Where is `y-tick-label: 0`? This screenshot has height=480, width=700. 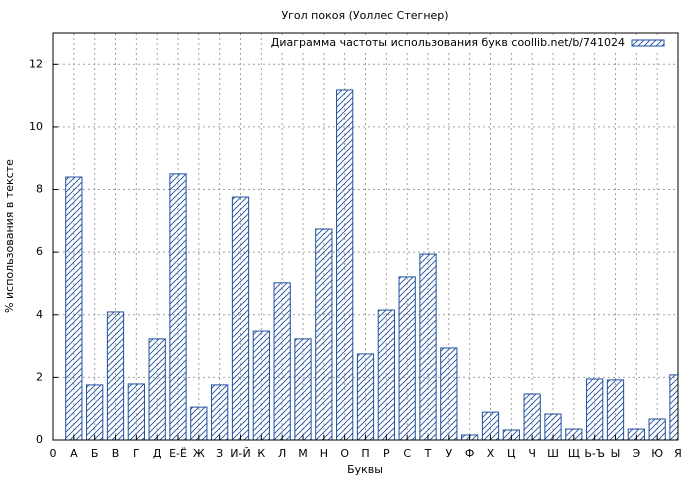
y-tick-label: 0 is located at coordinates (39, 439).